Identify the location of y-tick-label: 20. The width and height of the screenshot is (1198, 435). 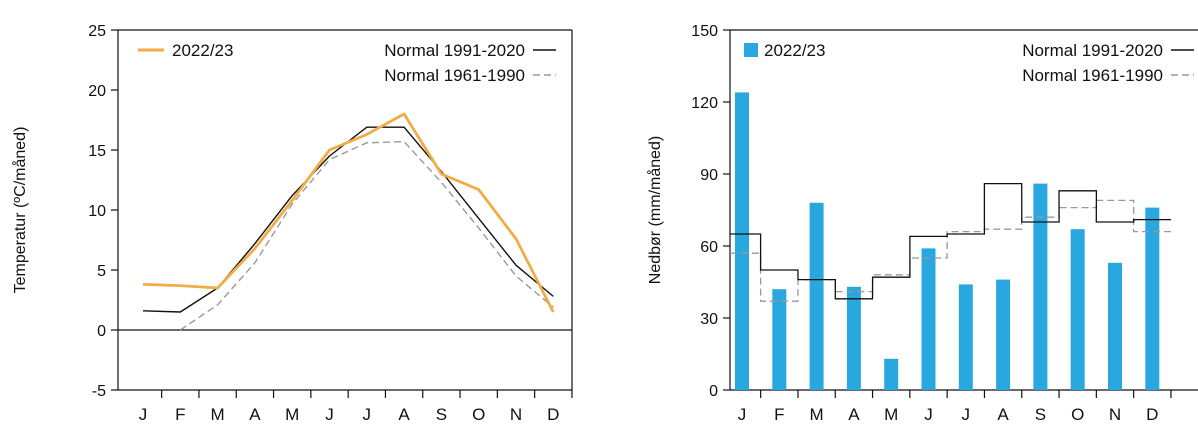
(97, 91).